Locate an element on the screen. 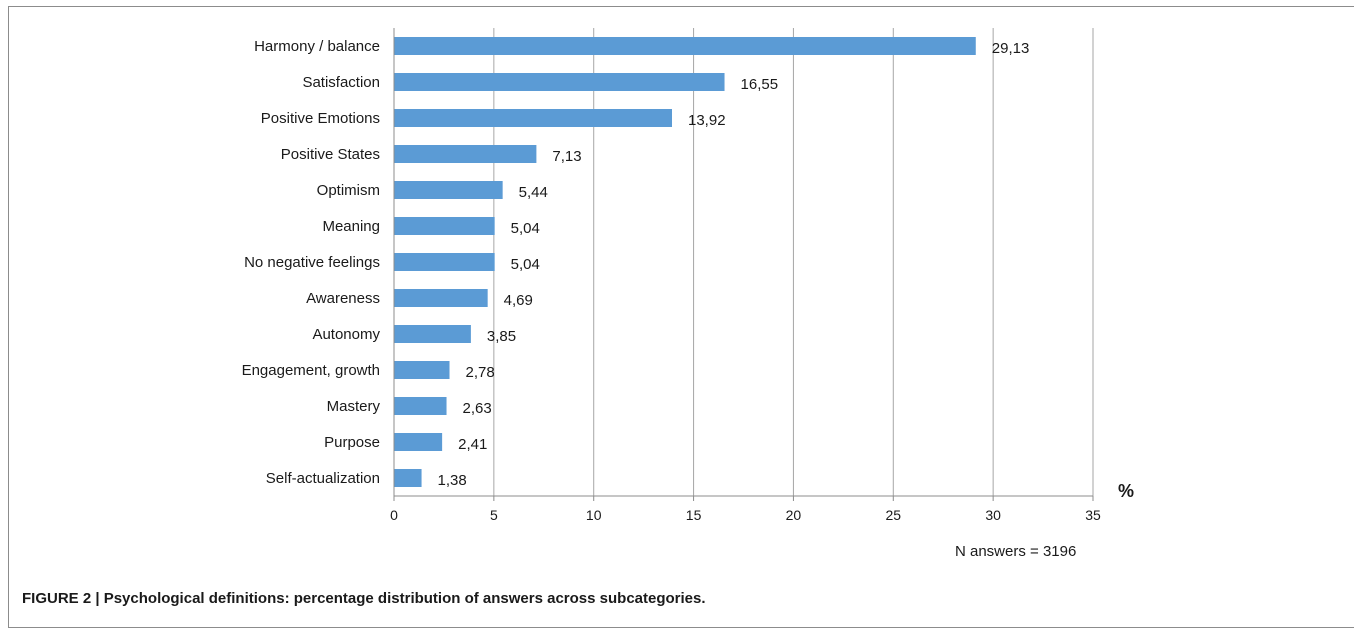 This screenshot has height=629, width=1355. data-label: 2,78 is located at coordinates (480, 372).